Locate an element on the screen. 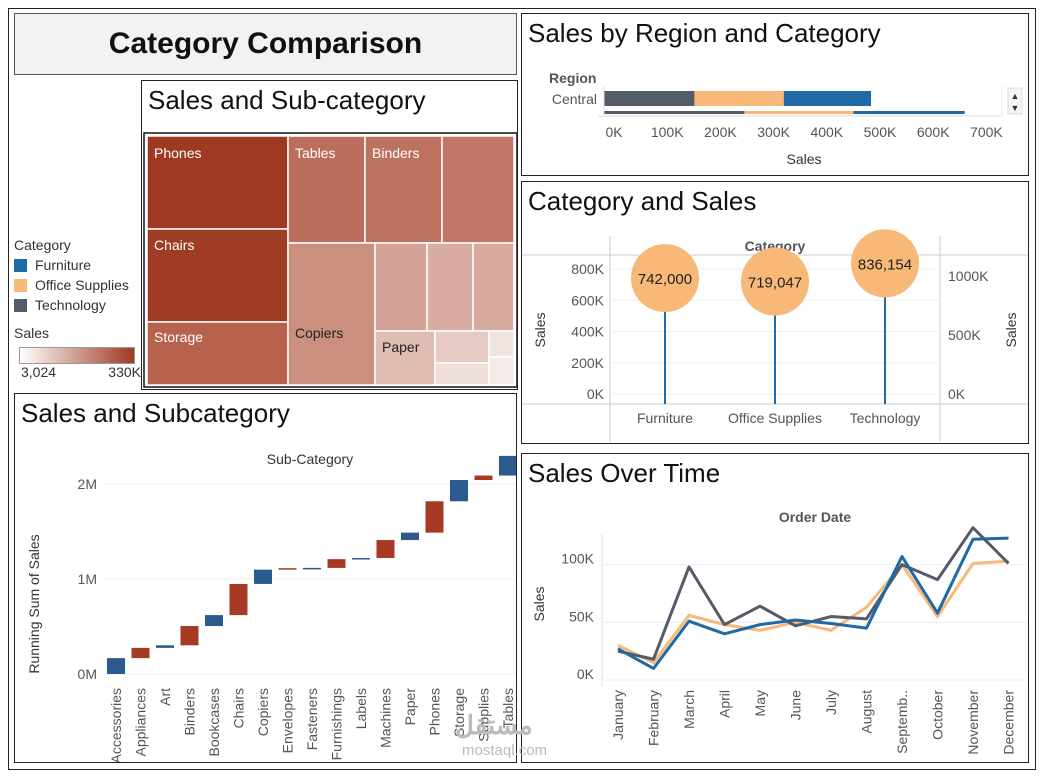  tile-bookcases is located at coordinates (493, 287).